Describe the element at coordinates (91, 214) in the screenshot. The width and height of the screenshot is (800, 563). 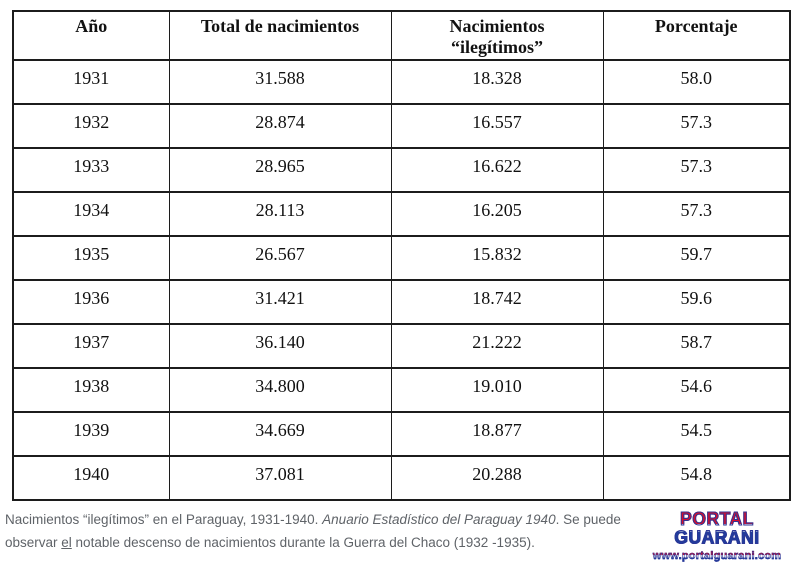
I see `cell-year: 1934` at that location.